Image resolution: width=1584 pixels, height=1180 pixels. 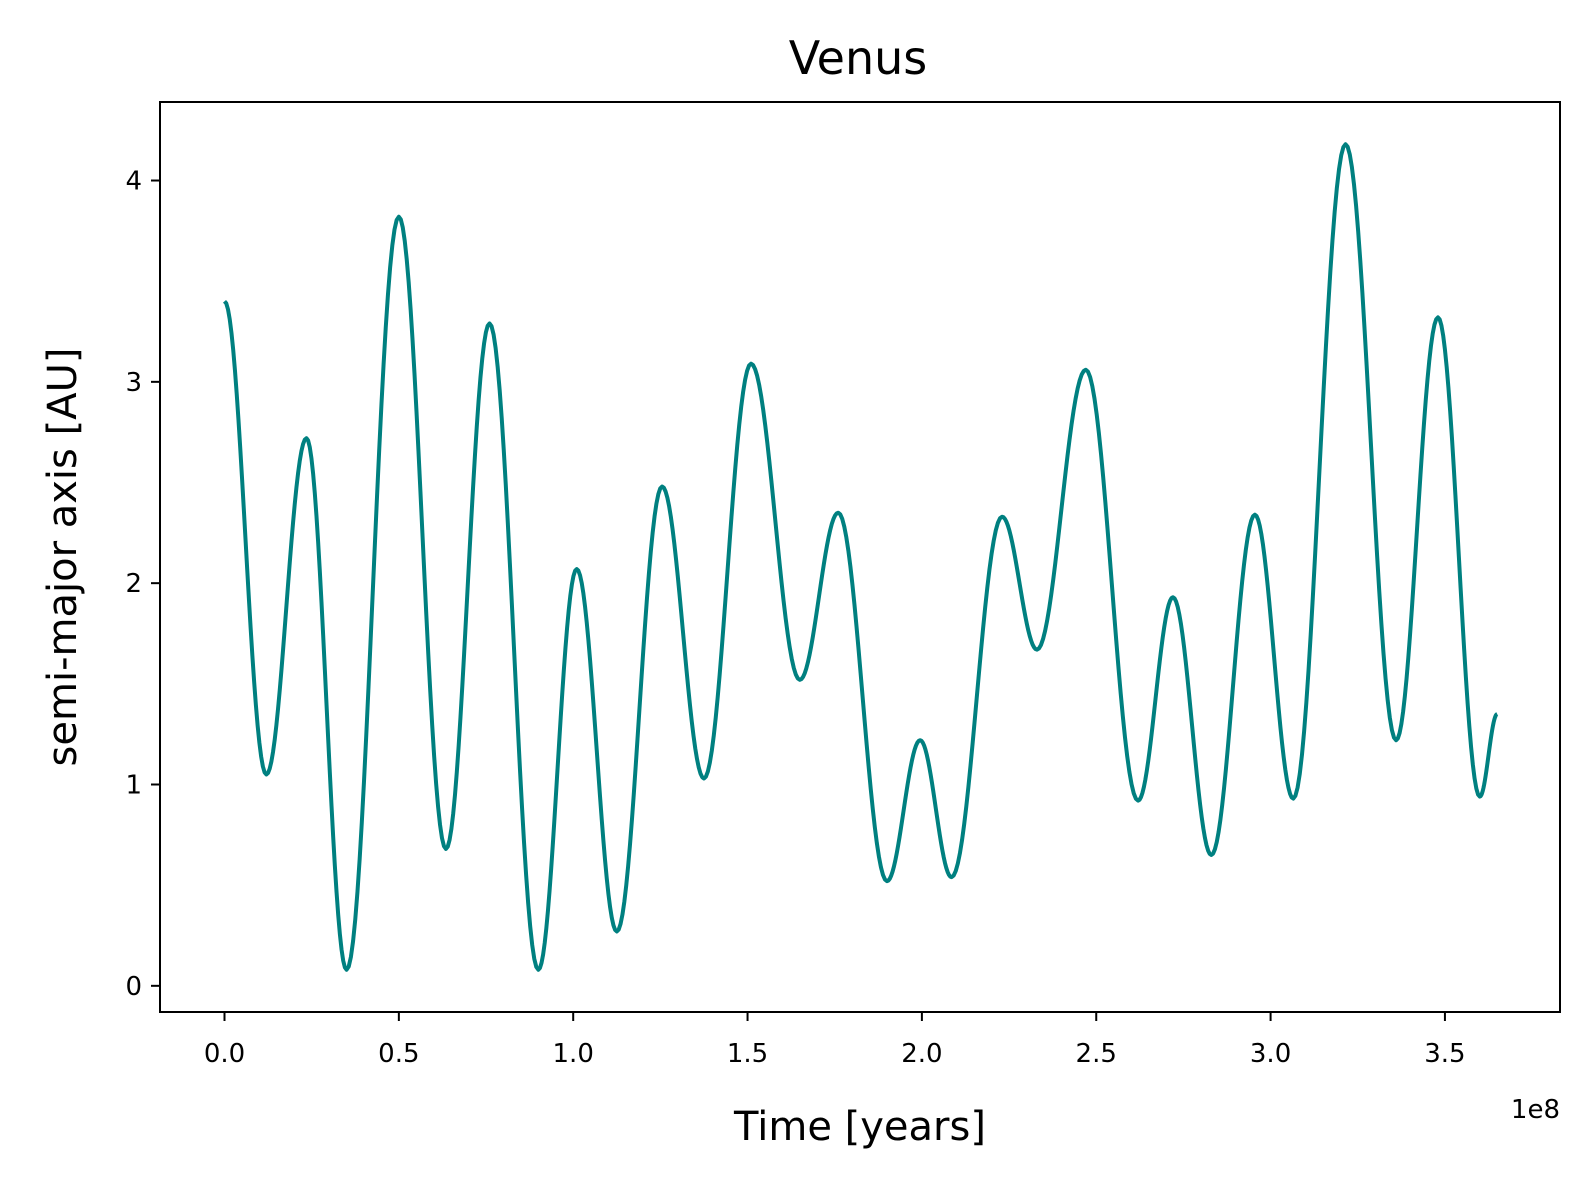 I want to click on y-axis: 0 1 2 3 4, so click(x=142, y=584).